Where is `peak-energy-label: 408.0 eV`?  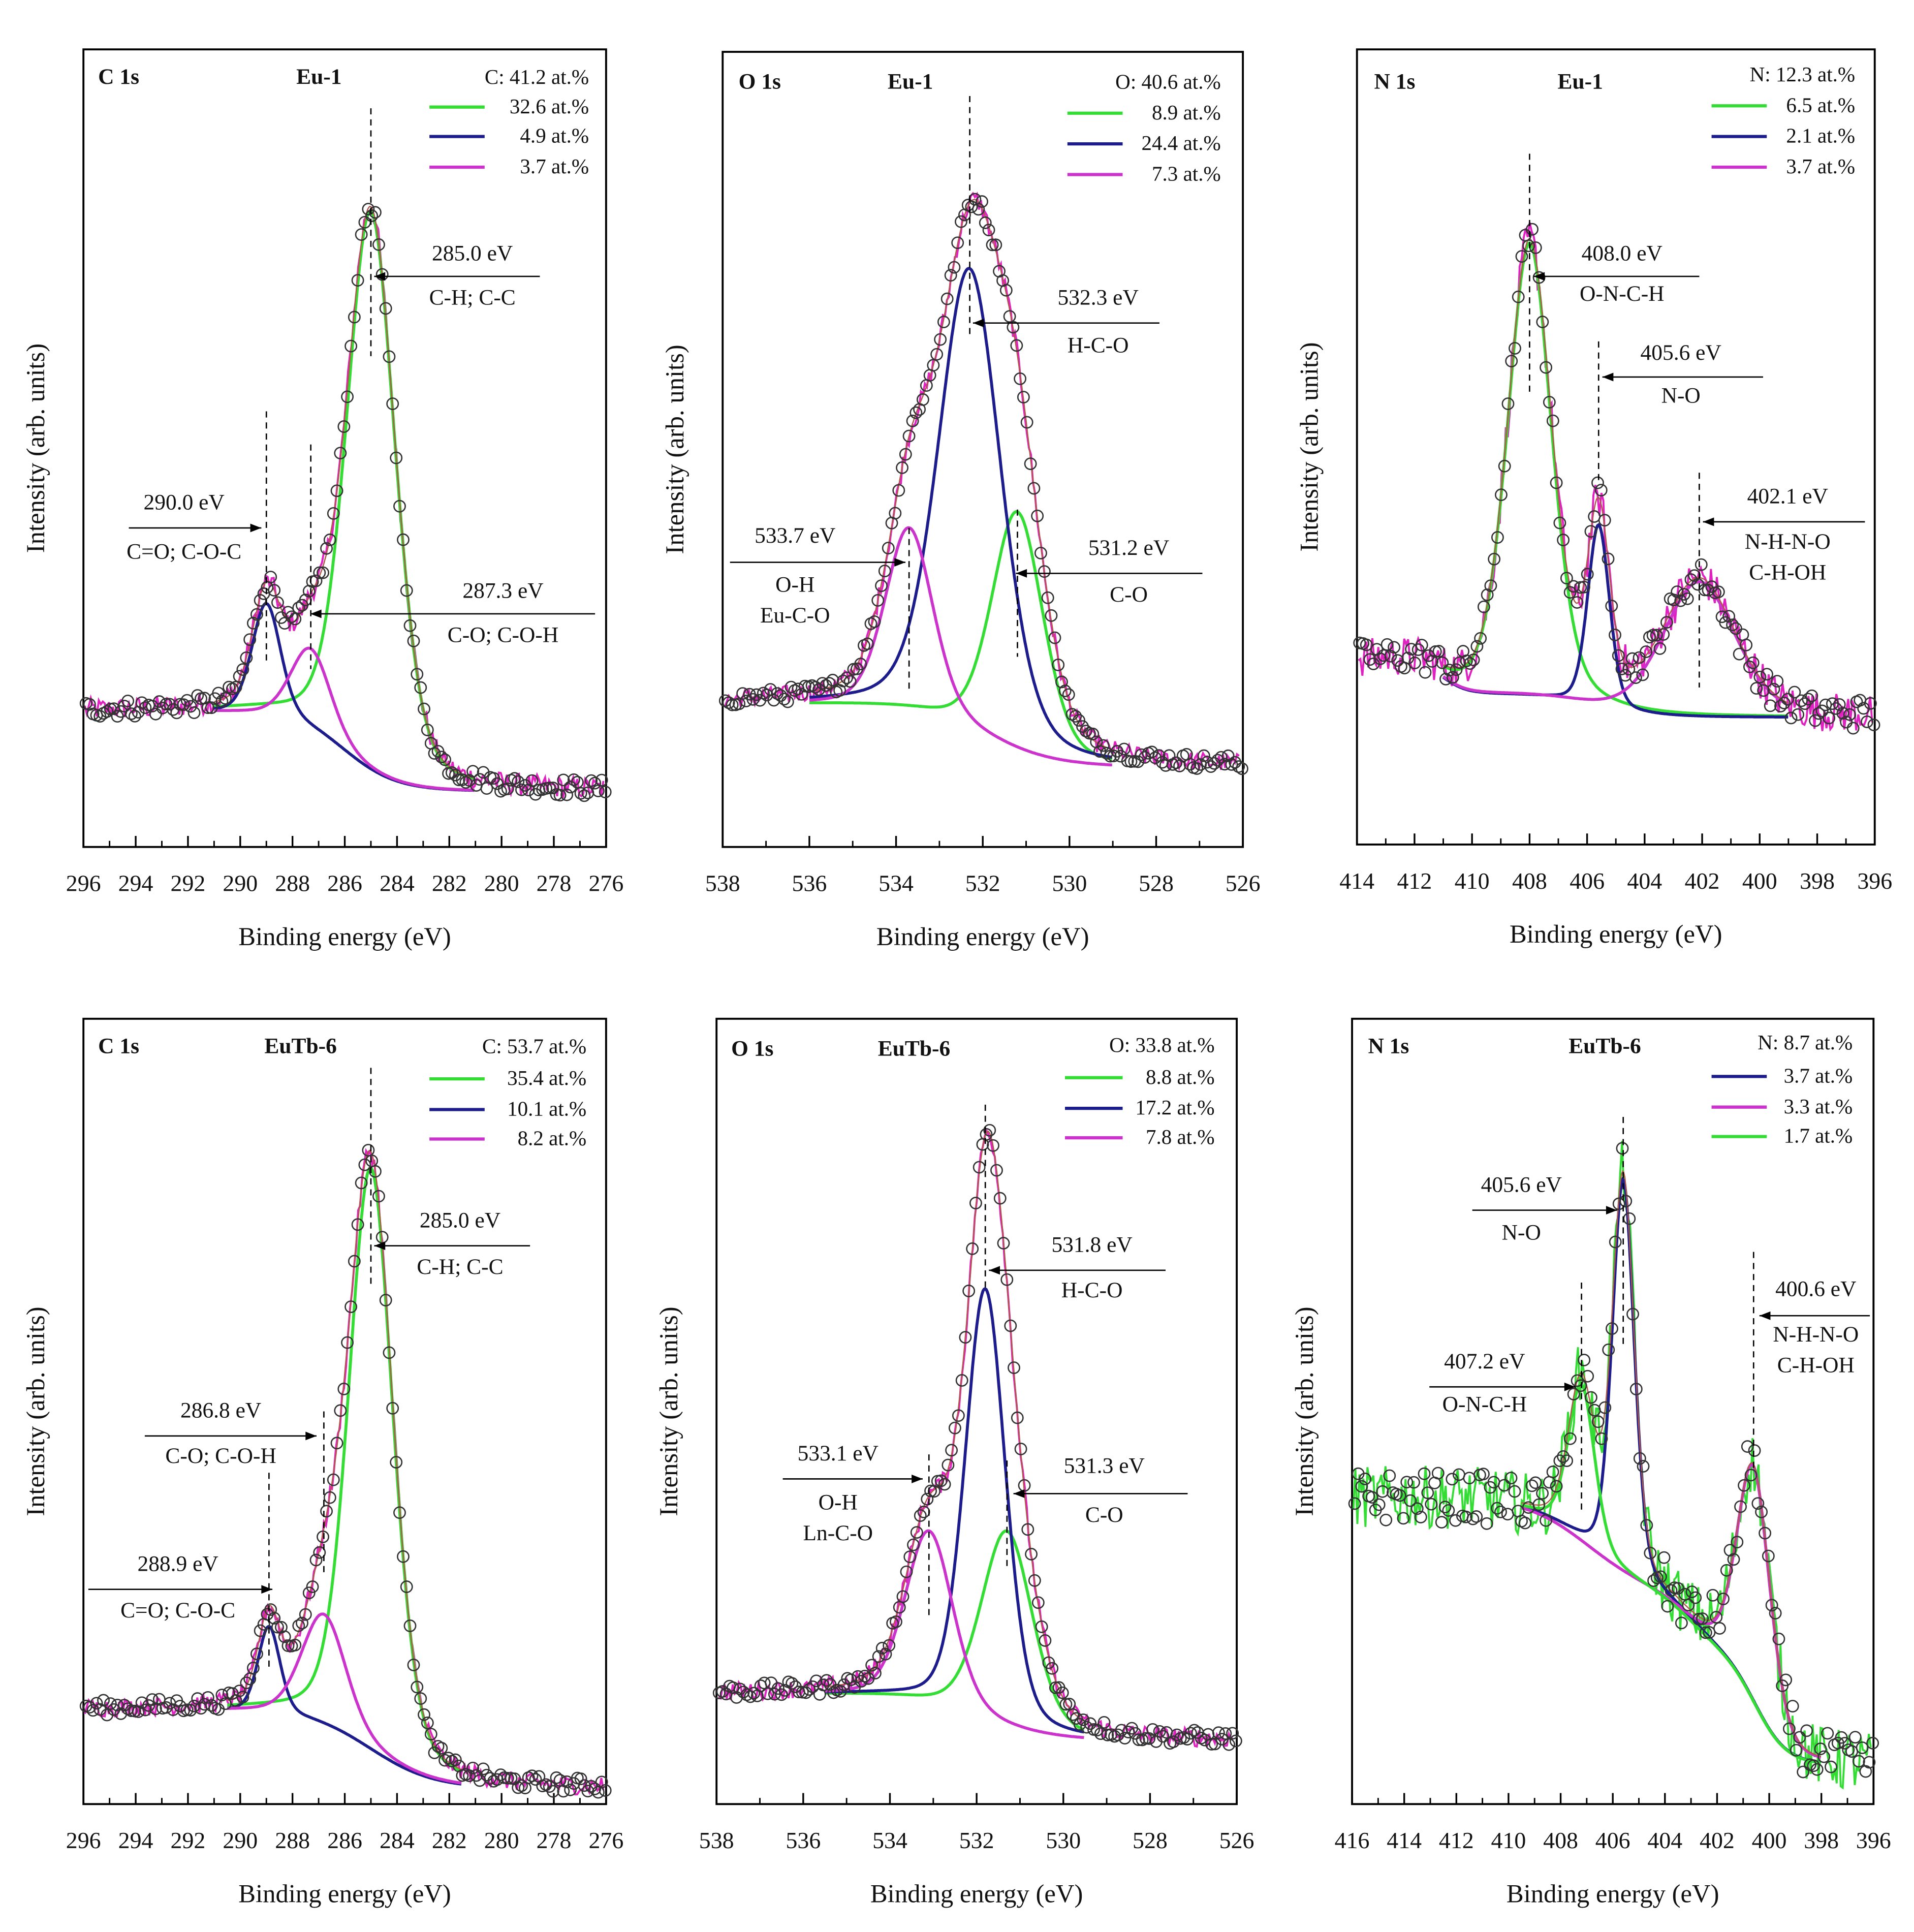
peak-energy-label: 408.0 eV is located at coordinates (1622, 253).